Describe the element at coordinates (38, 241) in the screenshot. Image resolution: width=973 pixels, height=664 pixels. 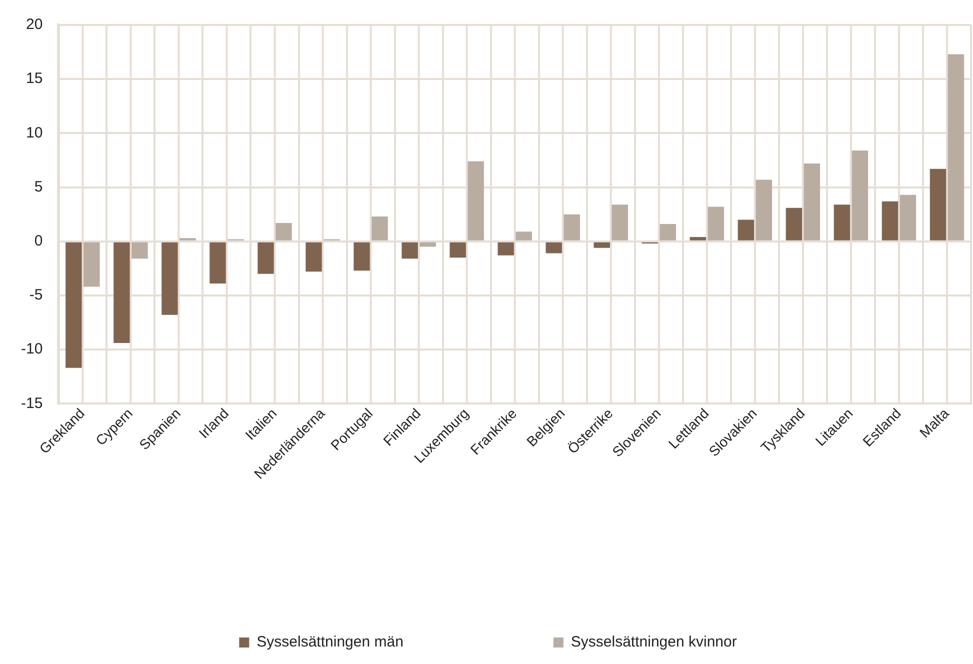
I see `y-tick-label: 0` at that location.